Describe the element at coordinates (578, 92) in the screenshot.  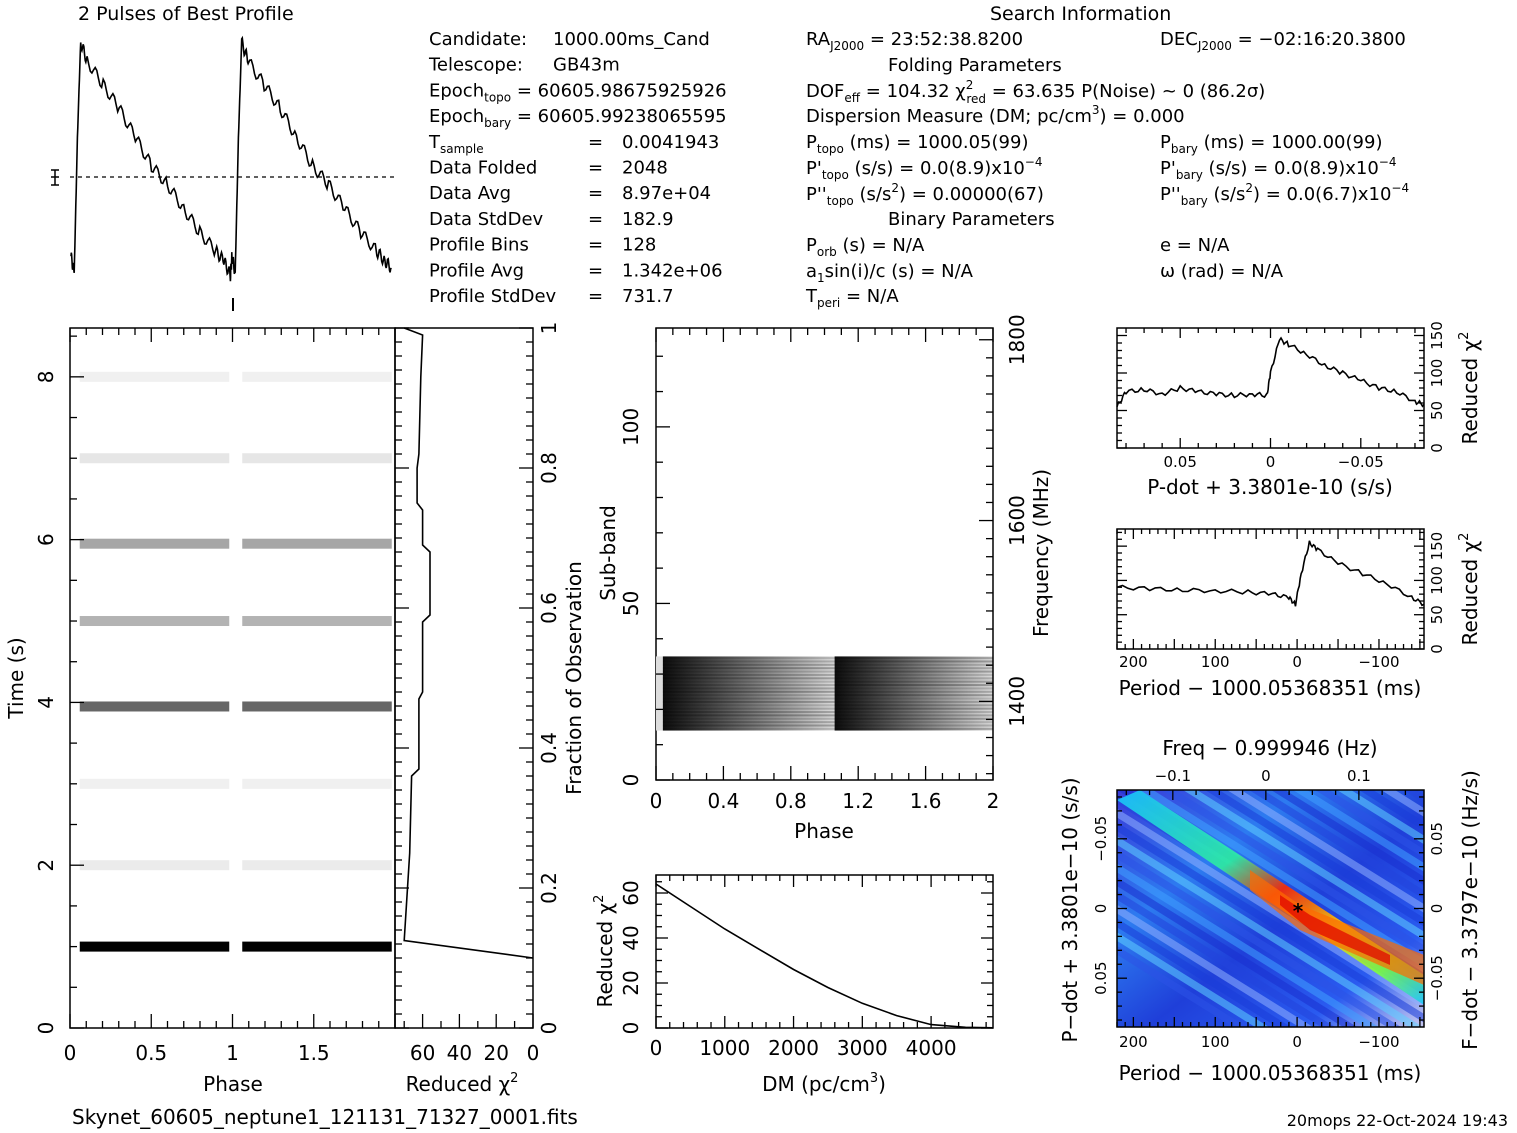
I see `info-label: Epochtopo = 60605.98675925926` at that location.